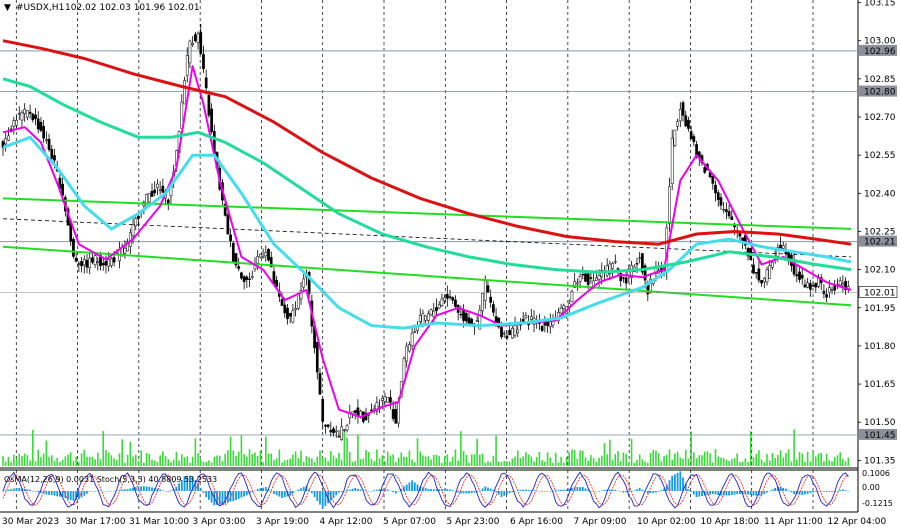 This screenshot has width=900, height=531. What do you see at coordinates (132, 8) in the screenshot?
I see `chart-ohlc: 102.02 102.03 101.96 102.01` at bounding box center [132, 8].